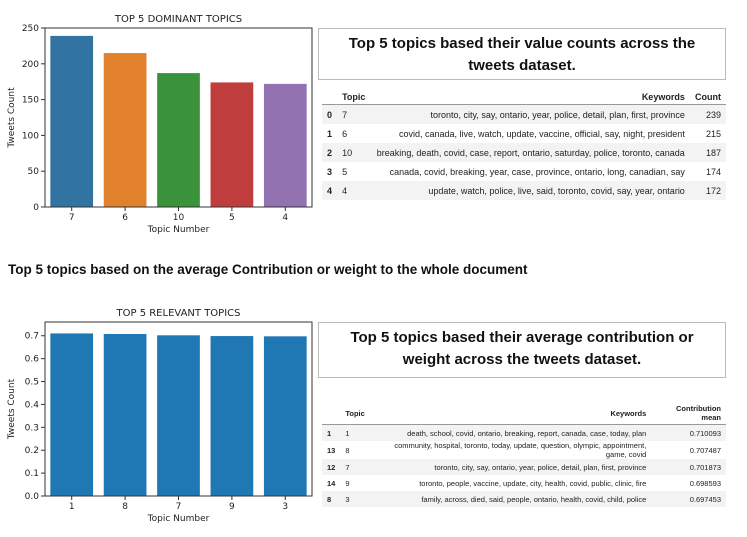 Image resolution: width=747 pixels, height=537 pixels. What do you see at coordinates (32, 497) in the screenshot?
I see `y-tick-label: 0.0` at bounding box center [32, 497].